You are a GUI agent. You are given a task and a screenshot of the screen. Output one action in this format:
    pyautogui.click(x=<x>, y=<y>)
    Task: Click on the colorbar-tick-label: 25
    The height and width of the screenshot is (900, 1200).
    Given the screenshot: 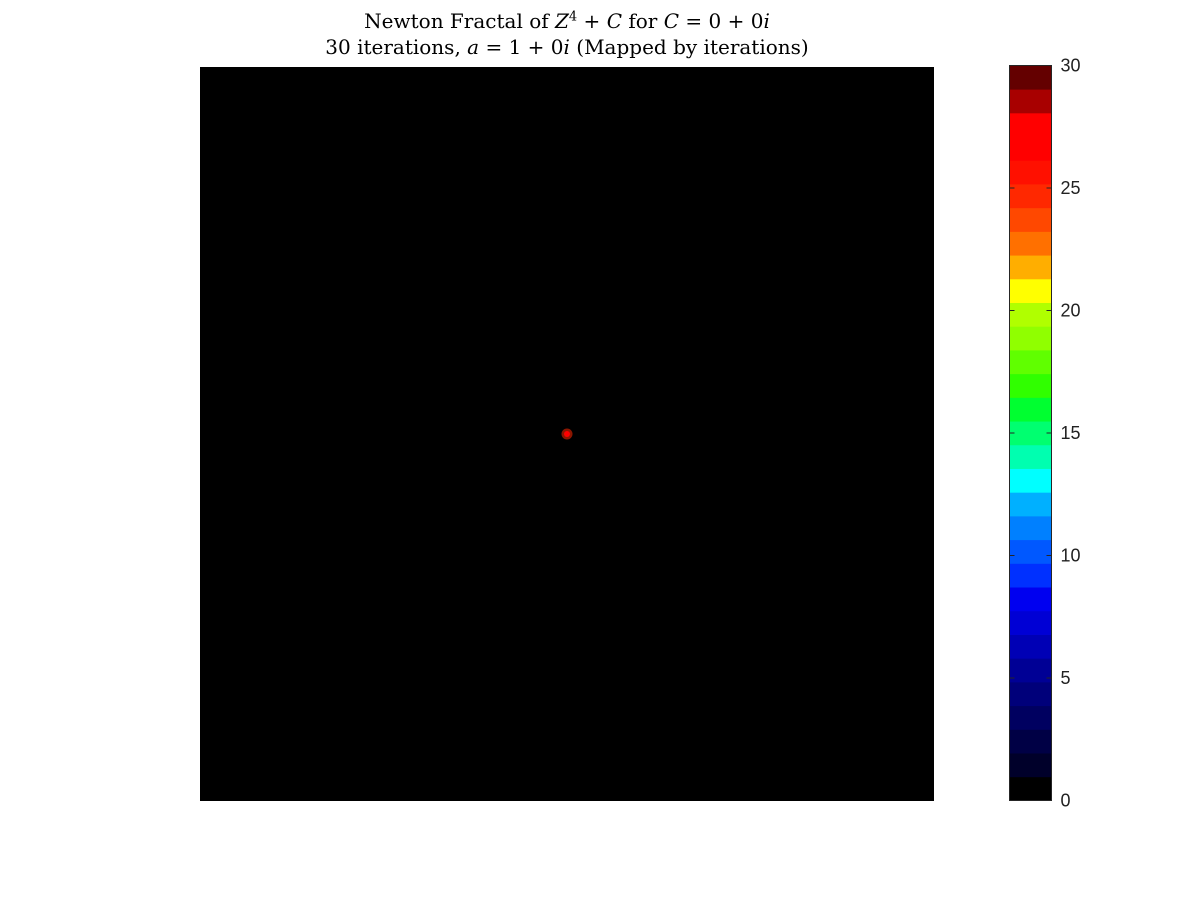 What is the action you would take?
    pyautogui.click(x=1071, y=188)
    